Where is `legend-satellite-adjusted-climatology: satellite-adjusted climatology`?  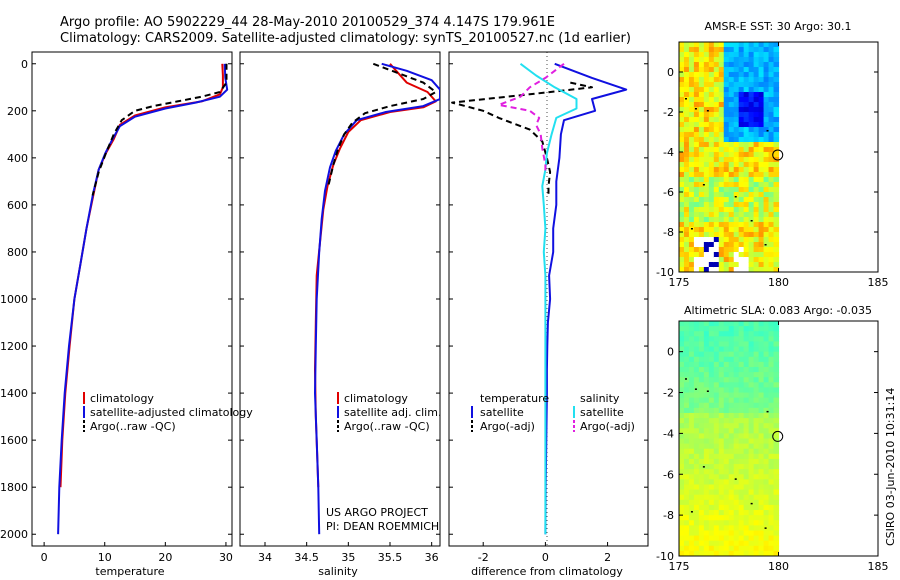 legend-satellite-adjusted-climatology: satellite-adjusted climatology is located at coordinates (171, 412).